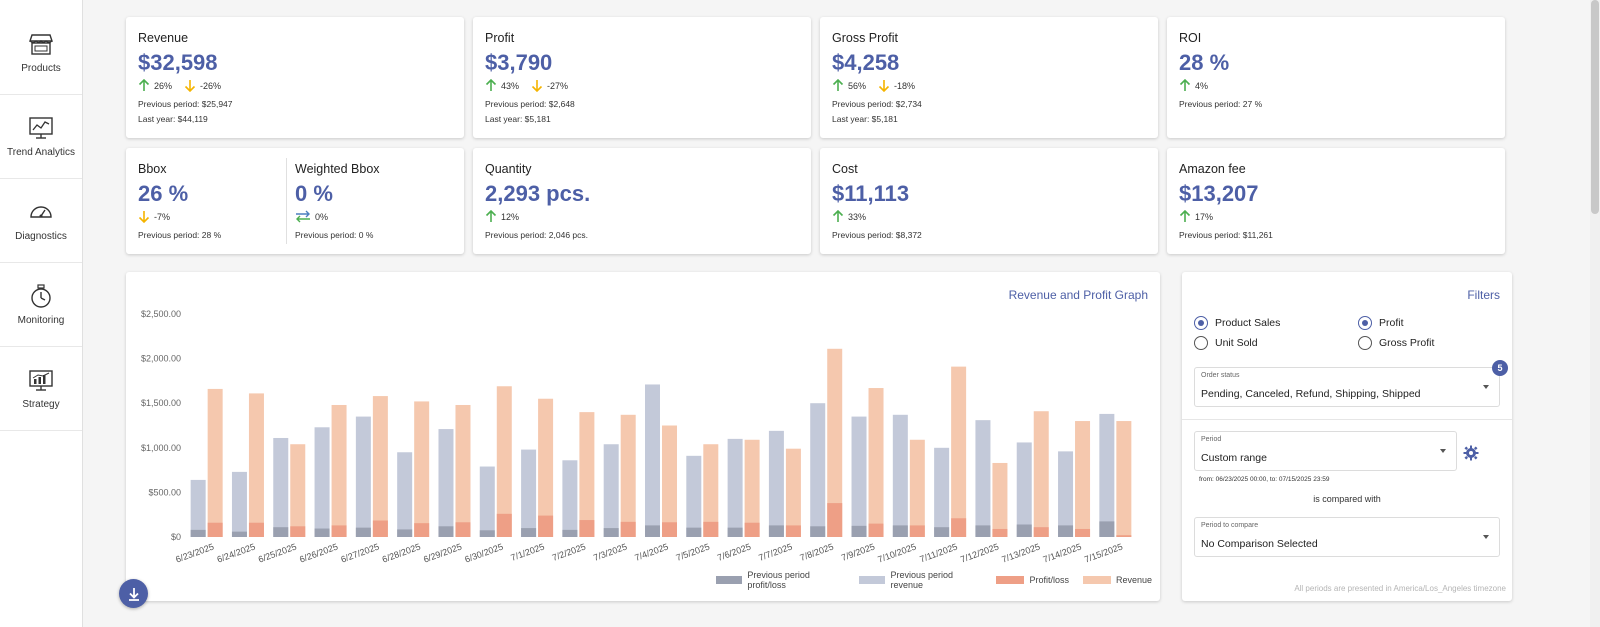  Describe the element at coordinates (1133, 580) in the screenshot. I see `legend-label: Revenue` at that location.